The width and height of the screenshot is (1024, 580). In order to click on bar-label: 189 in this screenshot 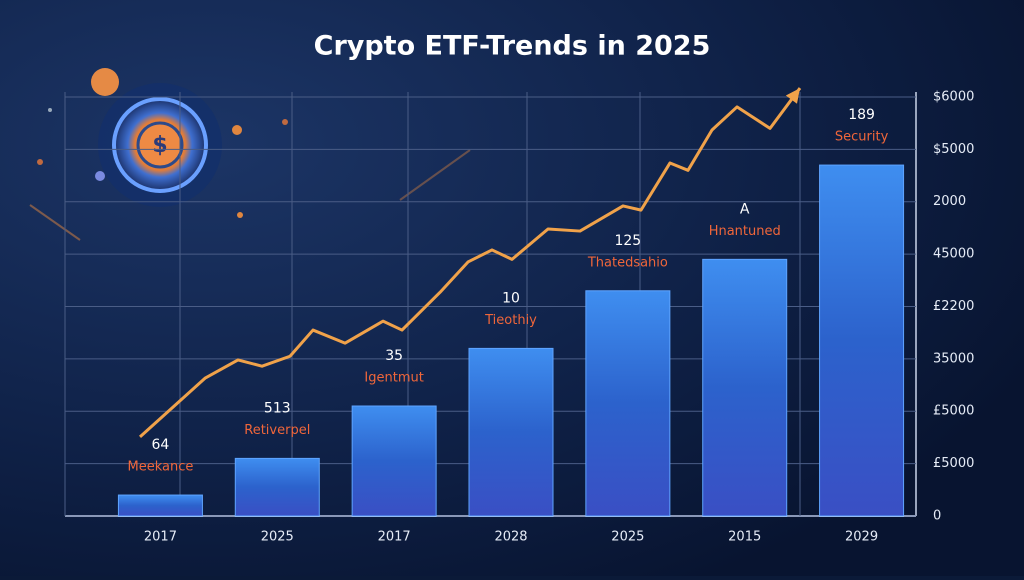, I will do `click(861, 115)`.